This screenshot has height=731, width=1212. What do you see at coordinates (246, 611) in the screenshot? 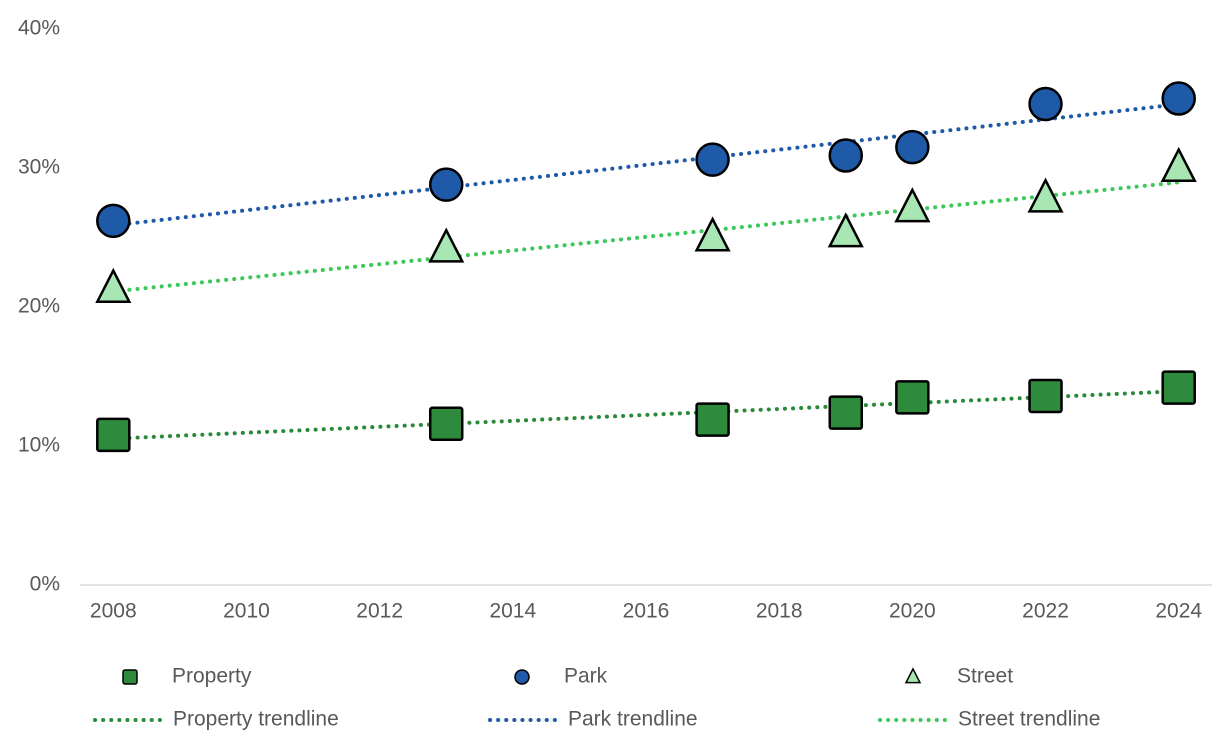
I see `x-tick-label: 2010` at bounding box center [246, 611].